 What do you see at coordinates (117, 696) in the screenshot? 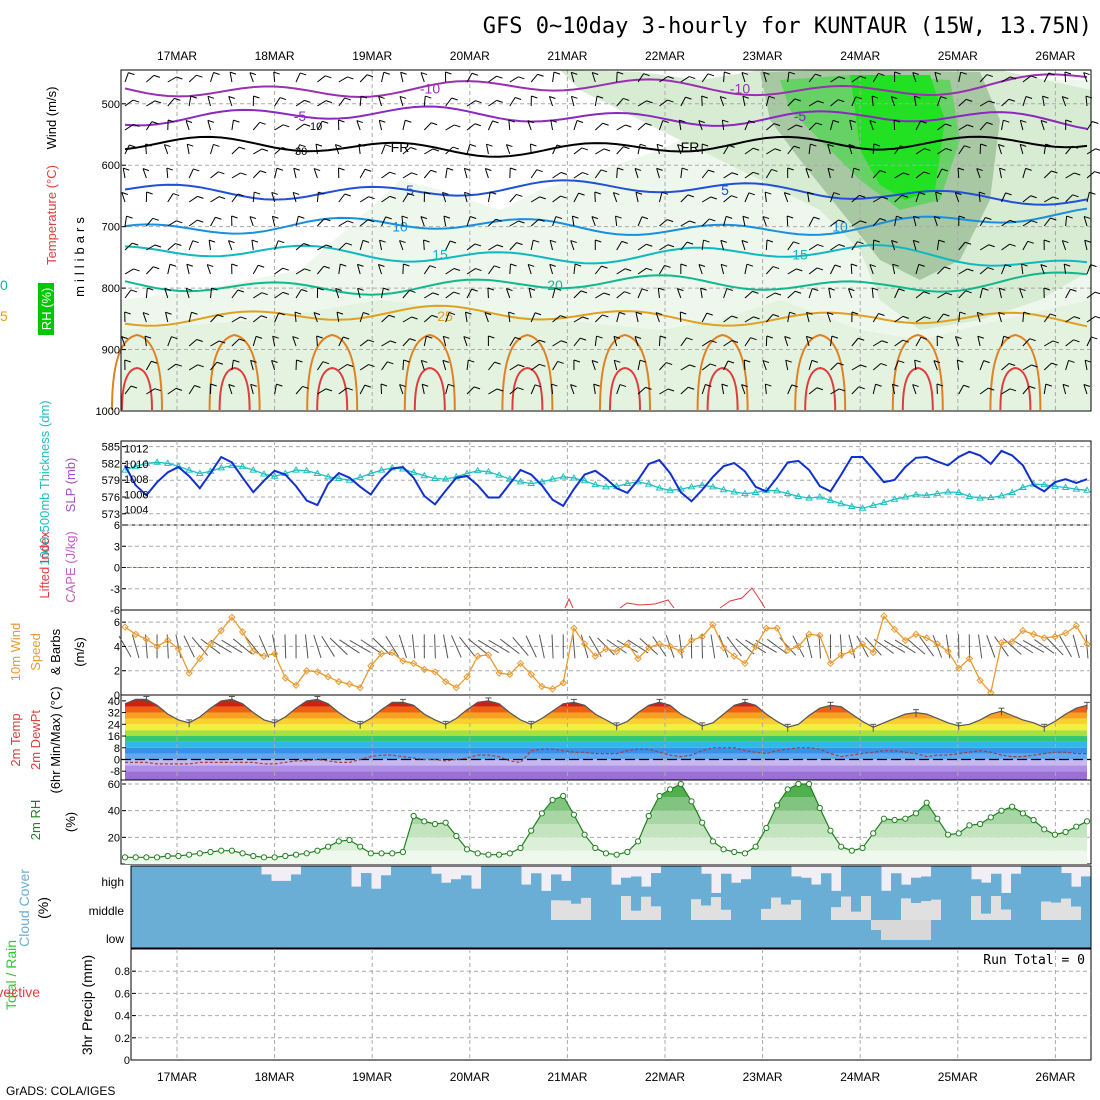
I see `tick-label: 0` at bounding box center [117, 696].